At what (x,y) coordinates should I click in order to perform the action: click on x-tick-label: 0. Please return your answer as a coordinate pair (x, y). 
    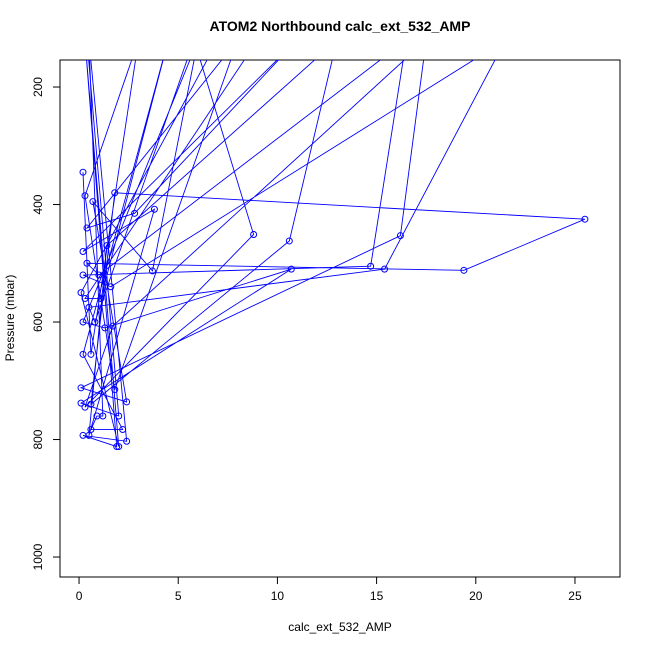
    Looking at the image, I should click on (79, 596).